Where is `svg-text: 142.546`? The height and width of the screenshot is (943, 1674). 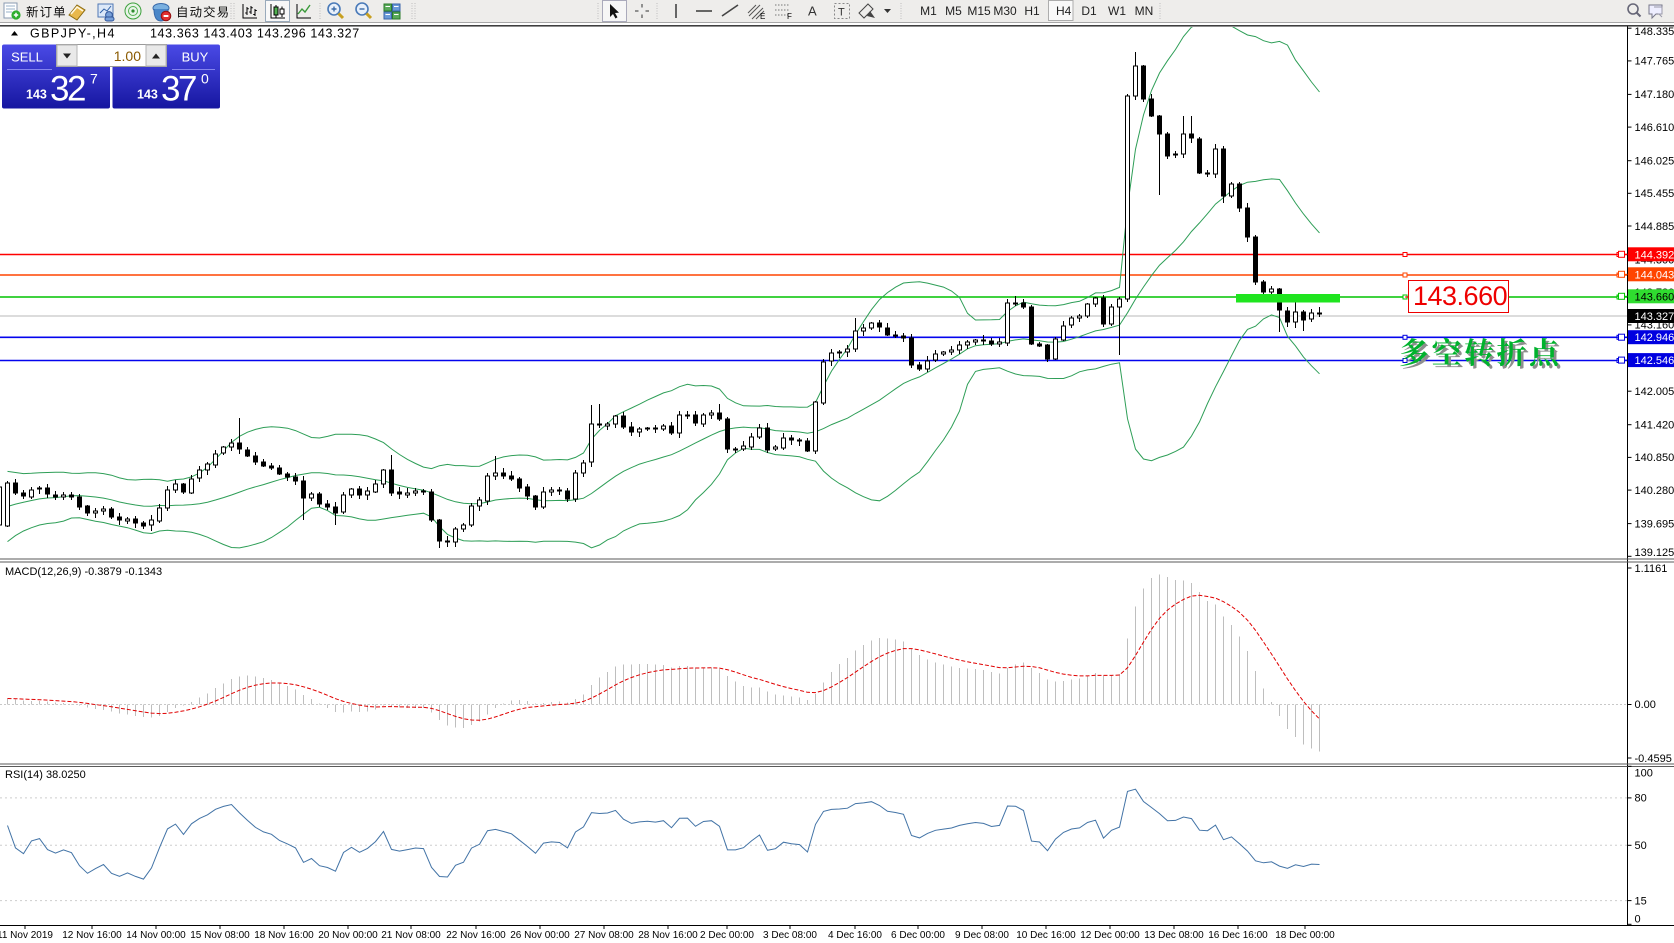
svg-text: 142.546 is located at coordinates (1654, 361).